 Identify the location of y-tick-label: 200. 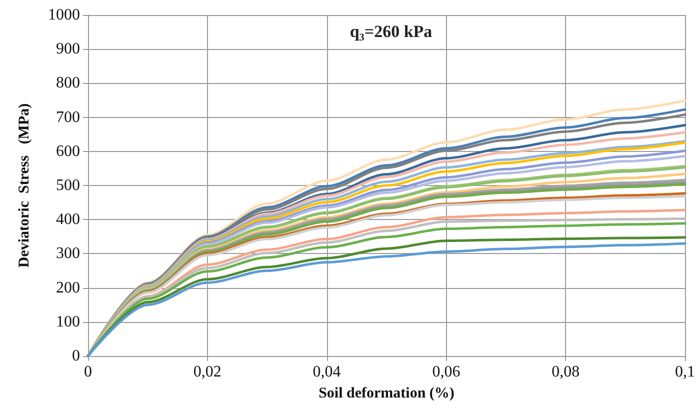
(68, 287).